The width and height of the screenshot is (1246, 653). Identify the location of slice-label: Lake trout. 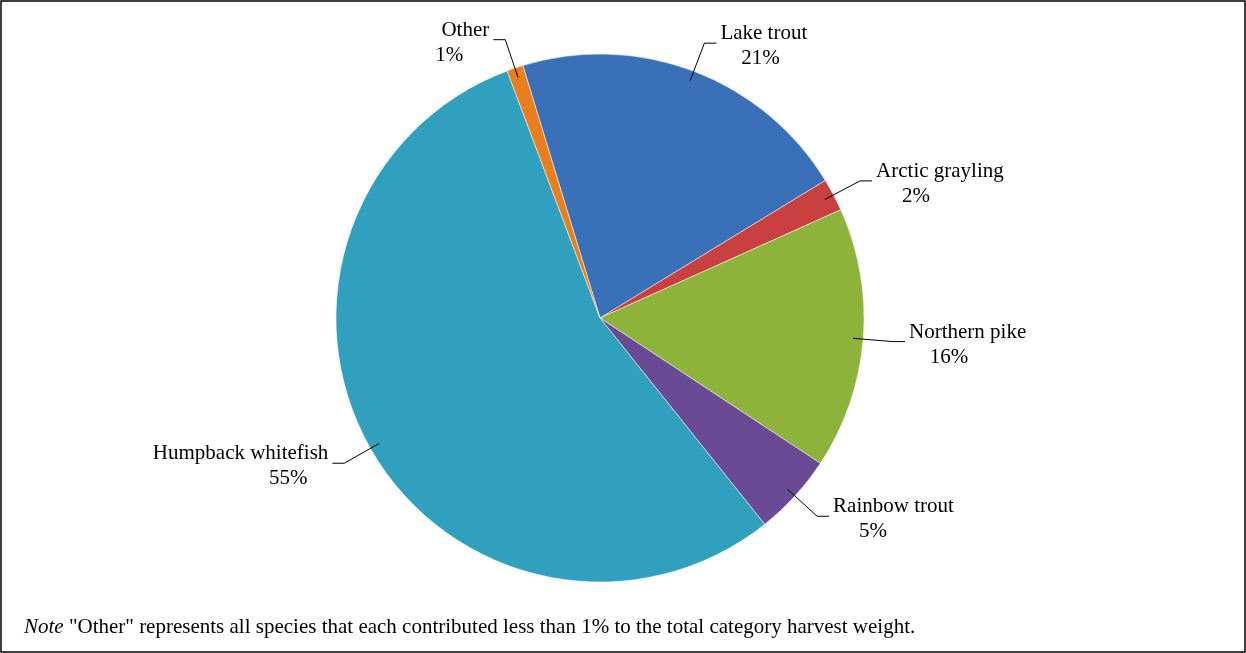
(764, 32).